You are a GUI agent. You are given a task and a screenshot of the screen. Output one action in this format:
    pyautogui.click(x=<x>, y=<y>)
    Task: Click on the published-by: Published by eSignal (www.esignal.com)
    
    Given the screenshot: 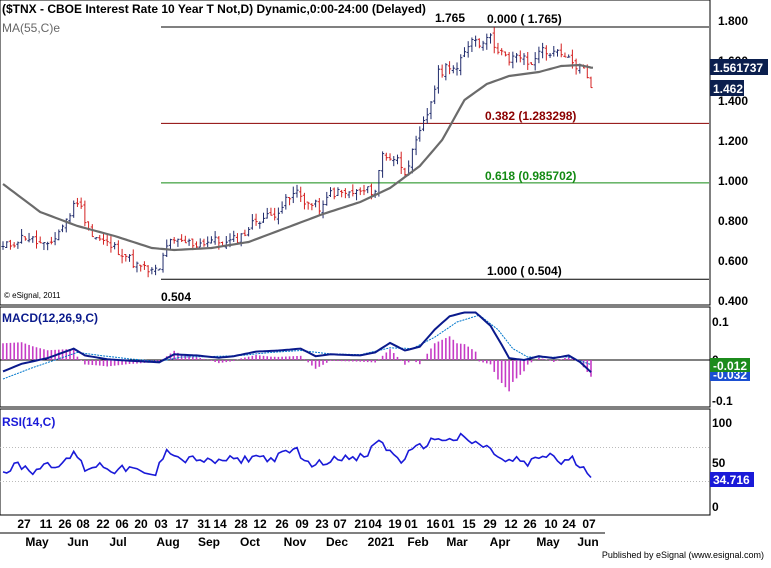 What is the action you would take?
    pyautogui.click(x=683, y=555)
    